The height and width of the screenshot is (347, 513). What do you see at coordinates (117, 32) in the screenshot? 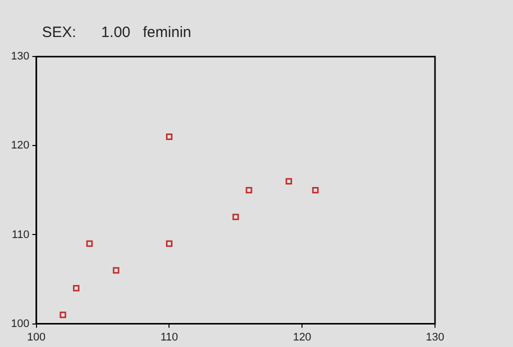
I see `chart-title: SEX: 1.00 feminin` at bounding box center [117, 32].